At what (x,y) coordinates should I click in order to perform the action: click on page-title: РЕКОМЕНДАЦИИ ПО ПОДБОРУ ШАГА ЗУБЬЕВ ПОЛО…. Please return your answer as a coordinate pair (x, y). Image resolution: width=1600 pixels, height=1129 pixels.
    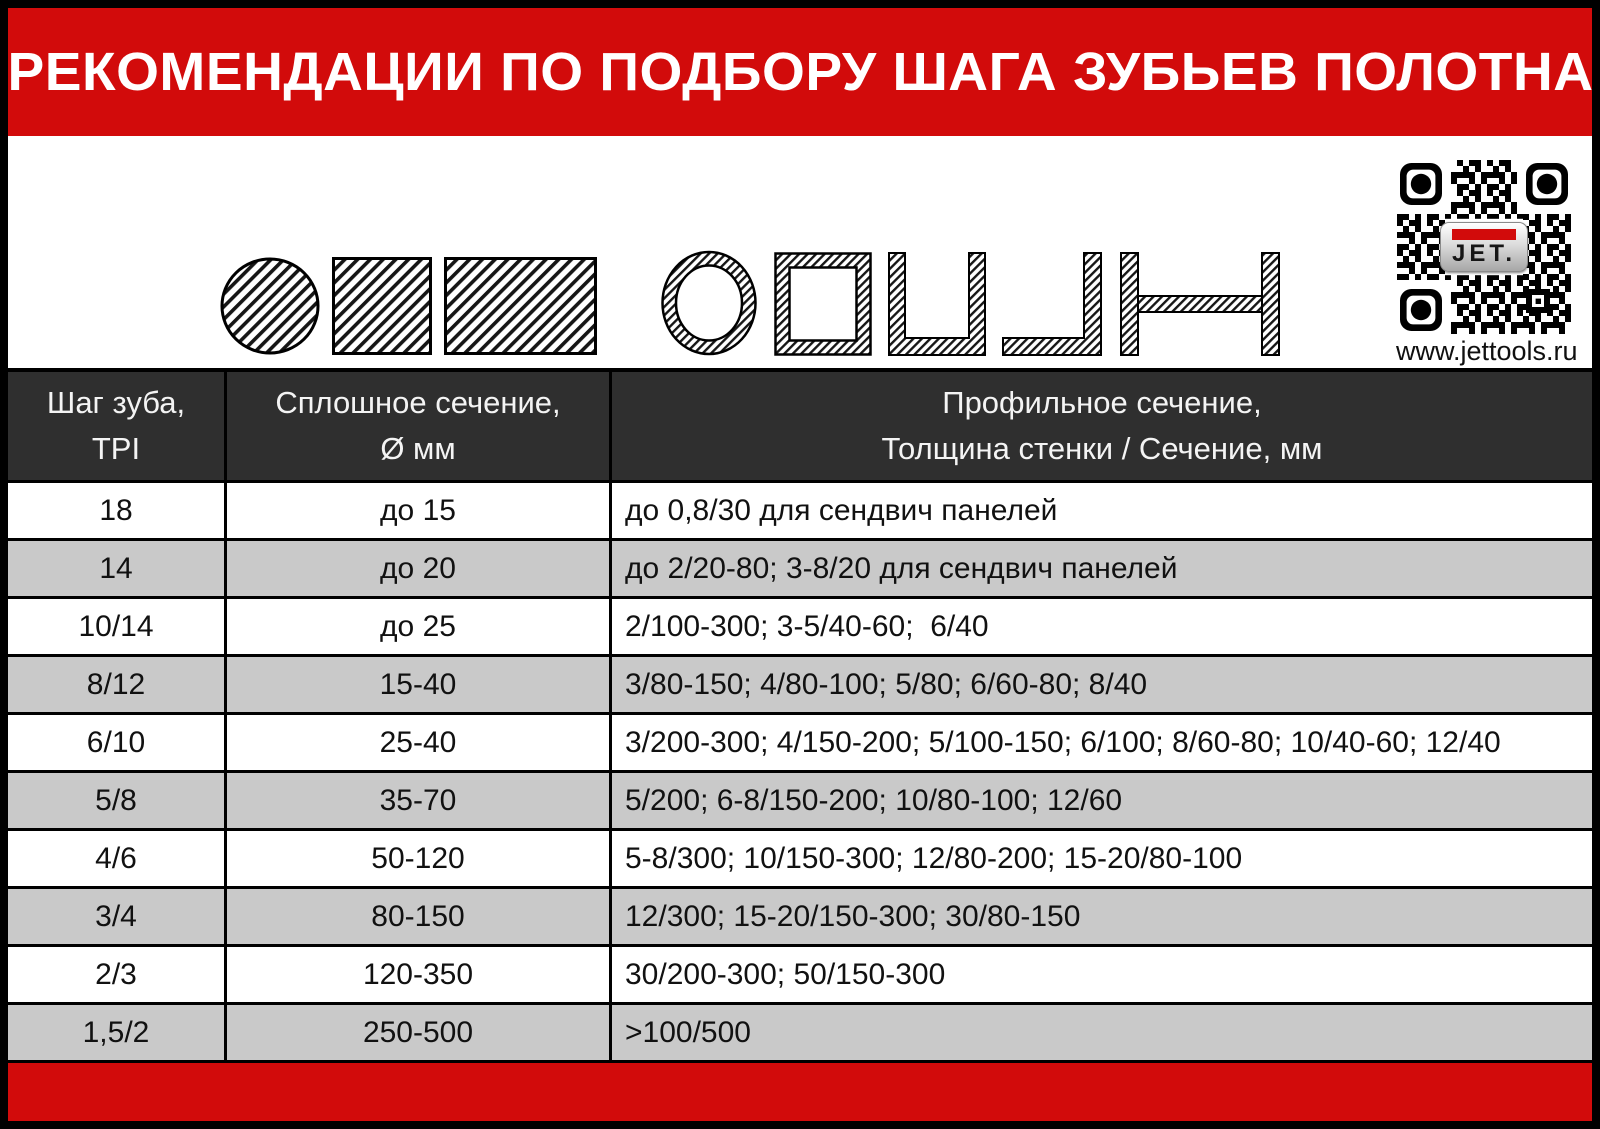
    Looking at the image, I should click on (800, 72).